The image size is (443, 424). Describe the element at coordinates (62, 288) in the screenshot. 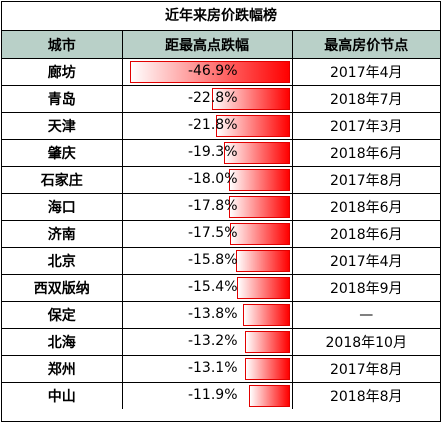

I see `city-cell: 西双版纳` at that location.